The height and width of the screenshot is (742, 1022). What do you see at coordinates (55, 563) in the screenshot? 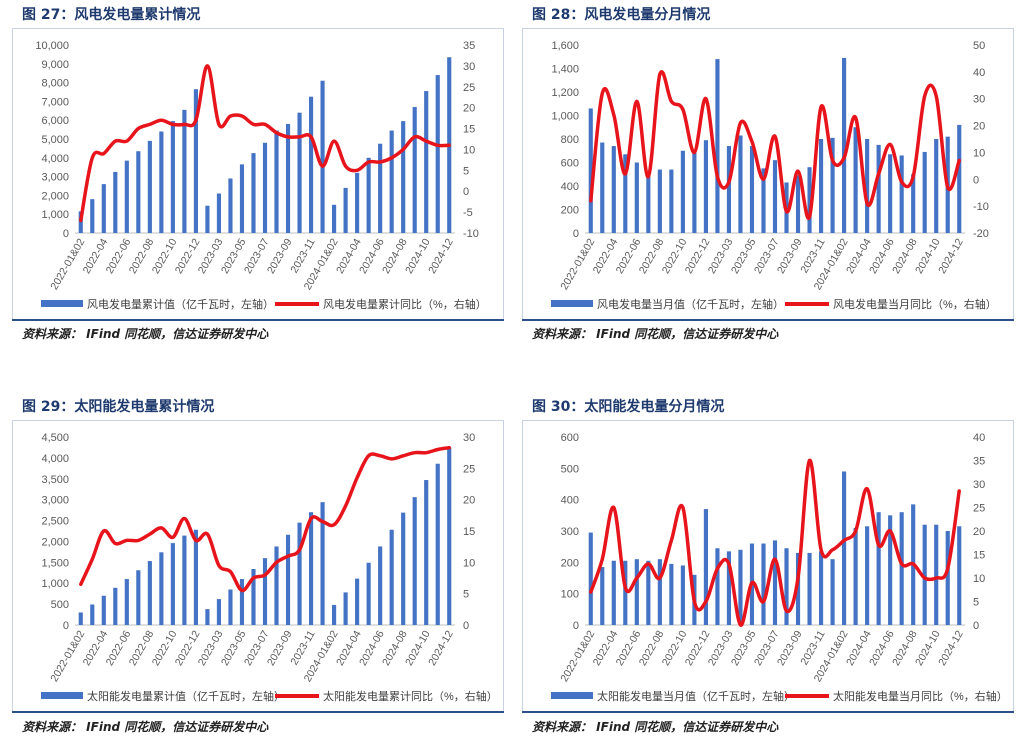
I see `left-axis-tick-label: 1,500` at bounding box center [55, 563].